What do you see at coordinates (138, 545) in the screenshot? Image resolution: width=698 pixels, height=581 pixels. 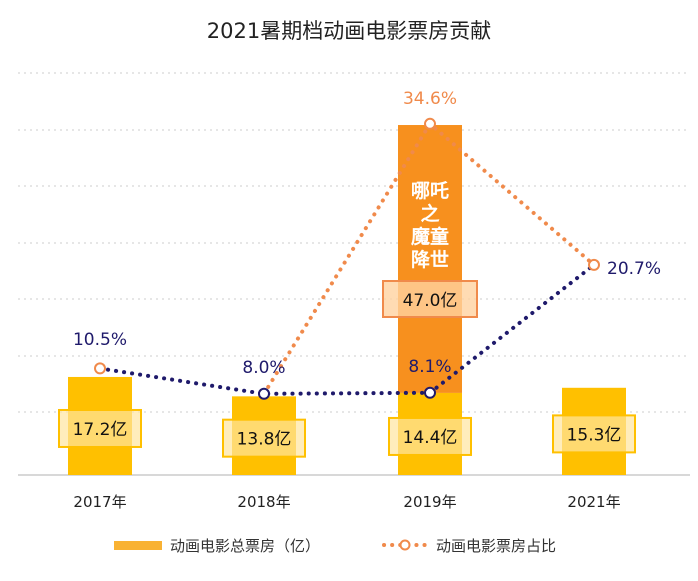 I see `legend-swatch-bar` at bounding box center [138, 545].